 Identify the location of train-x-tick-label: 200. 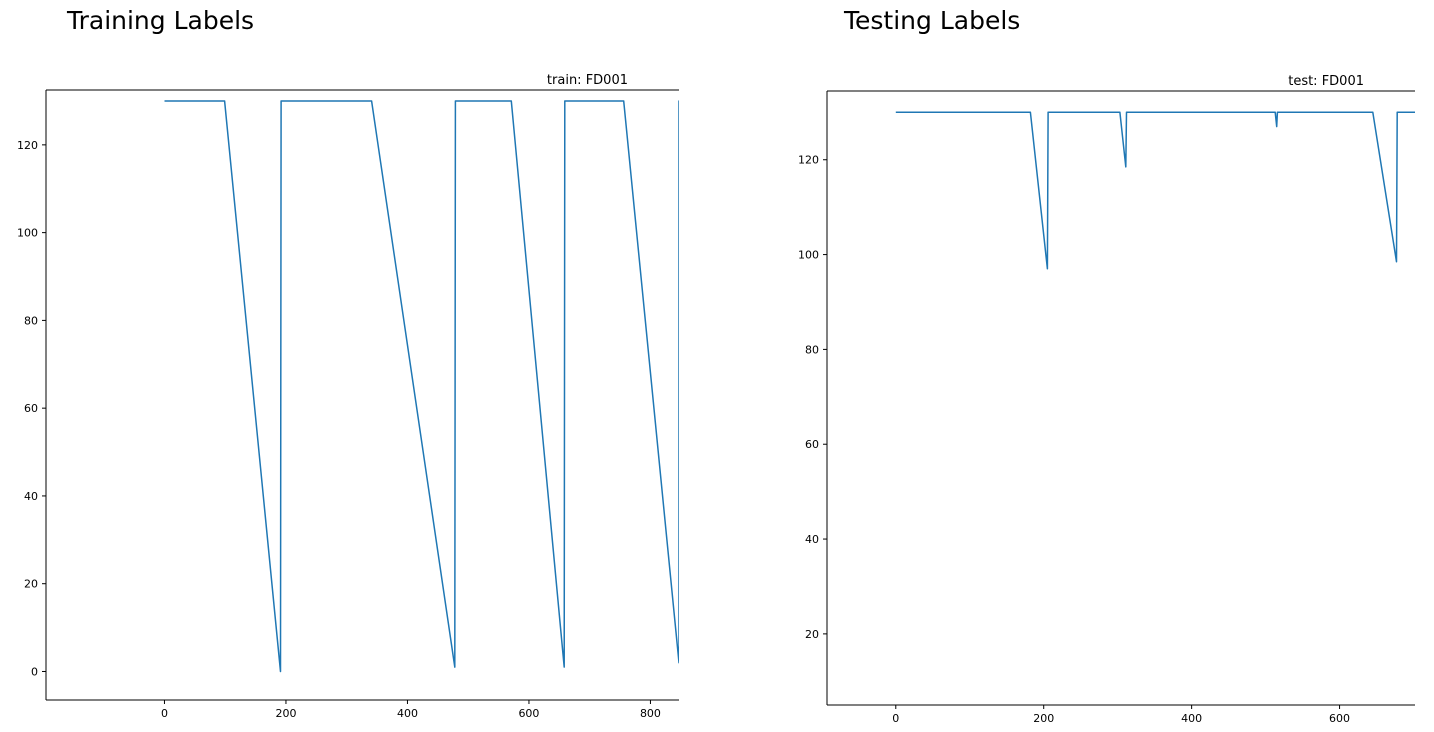
(285, 713).